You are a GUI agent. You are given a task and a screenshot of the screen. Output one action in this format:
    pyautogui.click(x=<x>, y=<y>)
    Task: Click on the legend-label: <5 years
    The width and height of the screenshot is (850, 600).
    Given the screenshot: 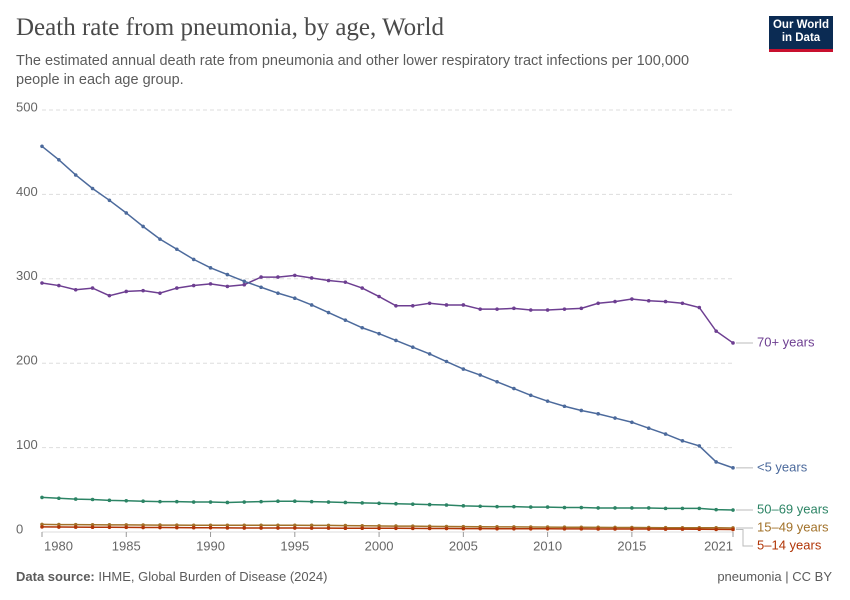 What is the action you would take?
    pyautogui.click(x=782, y=466)
    